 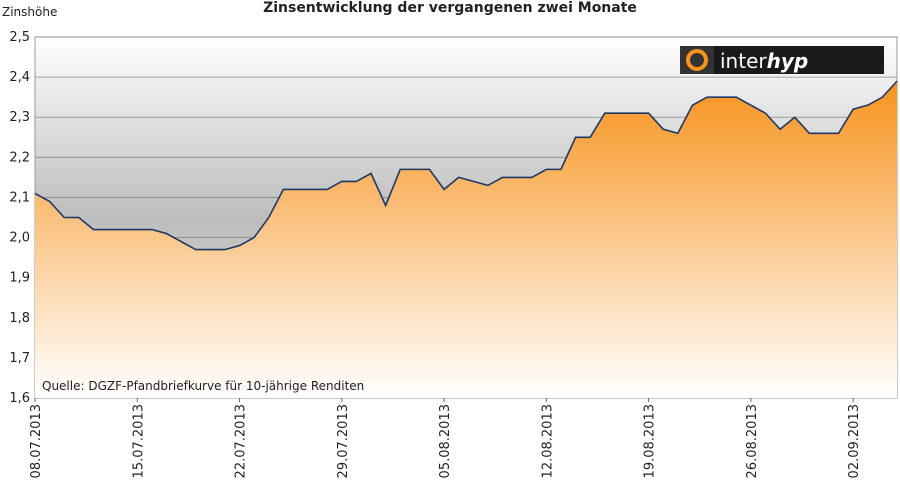 I want to click on x-tick-label: 19.08.2013, so click(x=650, y=441).